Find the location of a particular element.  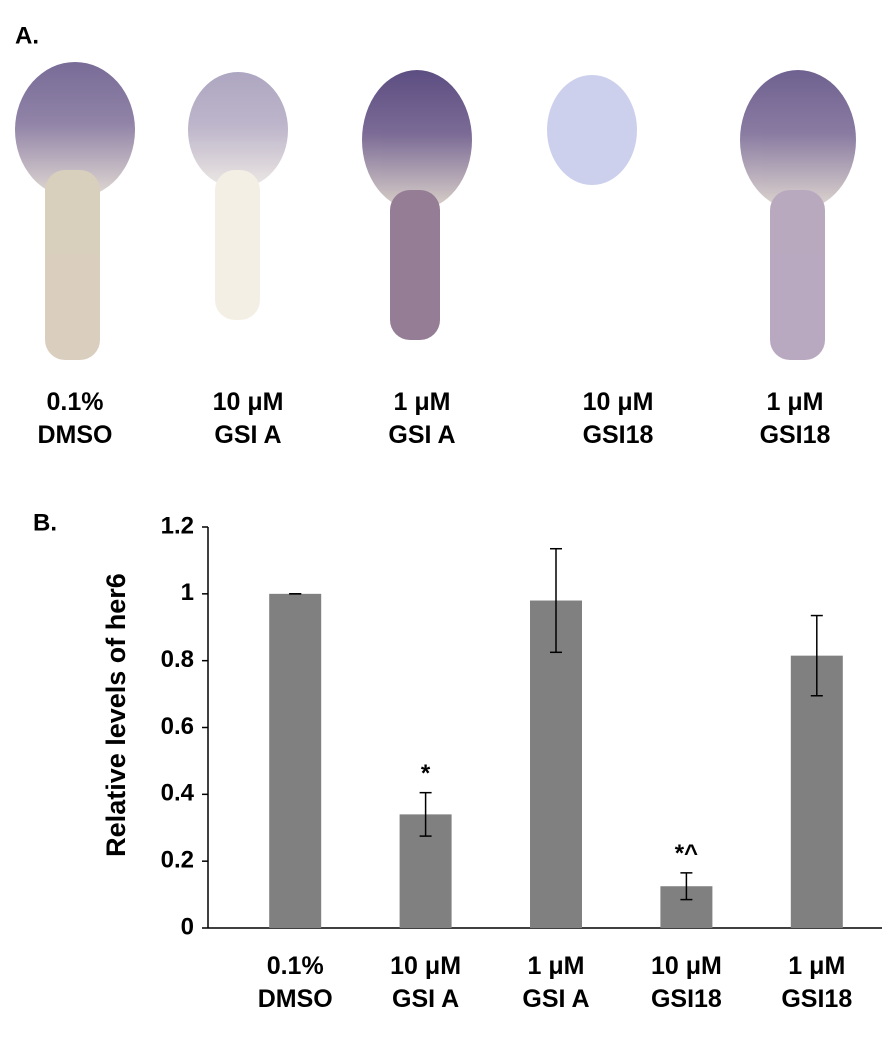

y-axis-title: Relative levels of her6 is located at coordinates (116, 715).